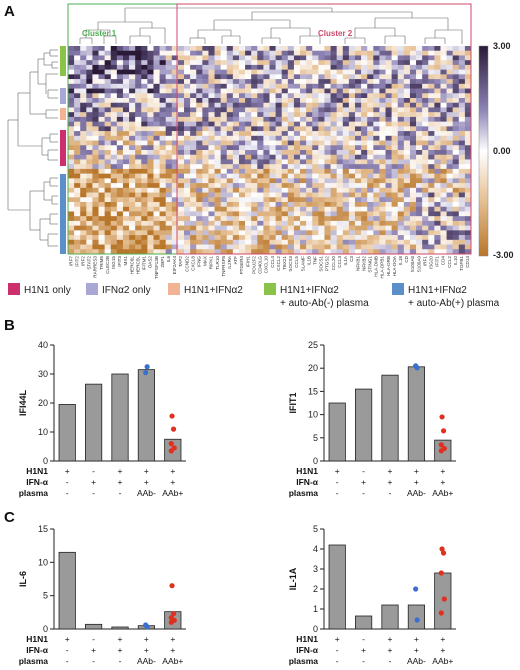 The image size is (520, 670). I want to click on y-tick-label: 4, so click(315, 549).